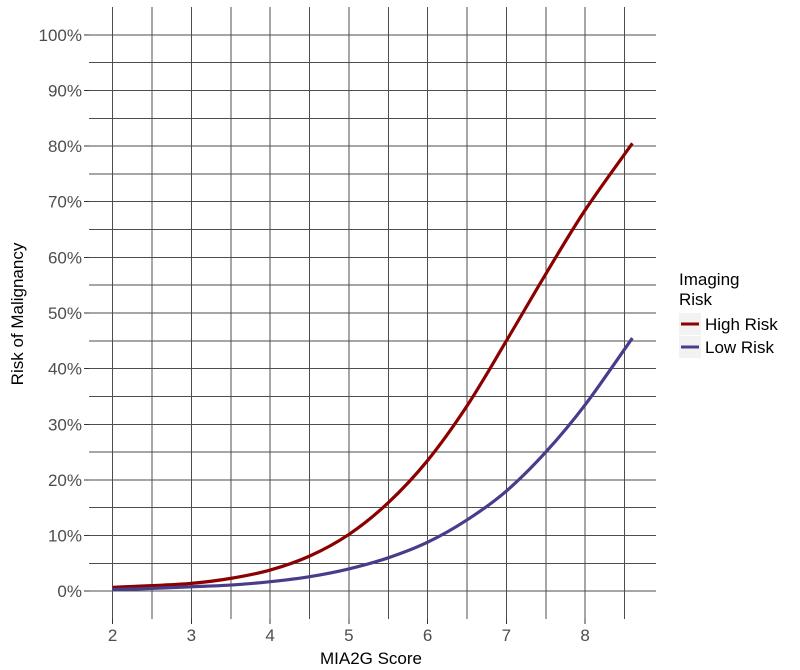 Image resolution: width=800 pixels, height=670 pixels. What do you see at coordinates (69, 591) in the screenshot?
I see `y-tick-label: 0%` at bounding box center [69, 591].